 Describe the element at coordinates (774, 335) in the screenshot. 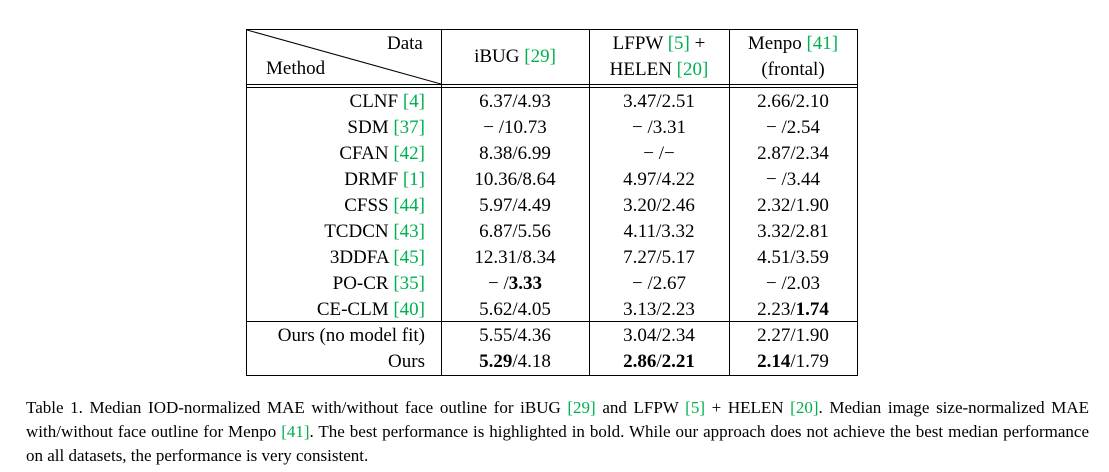

I see `value-with-outline: 2.27` at that location.